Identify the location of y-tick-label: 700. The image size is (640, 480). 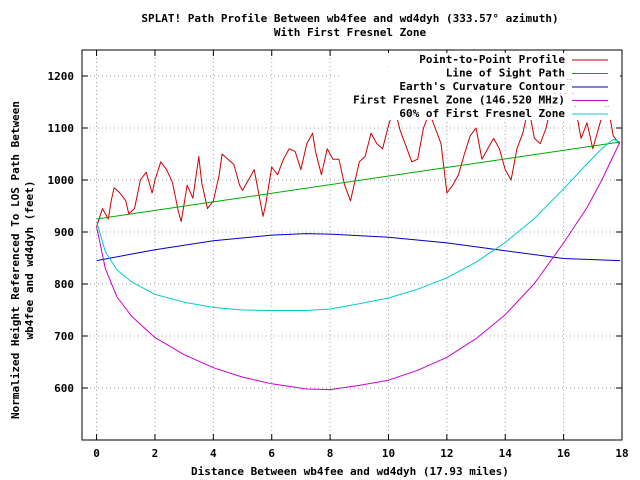
(64, 336).